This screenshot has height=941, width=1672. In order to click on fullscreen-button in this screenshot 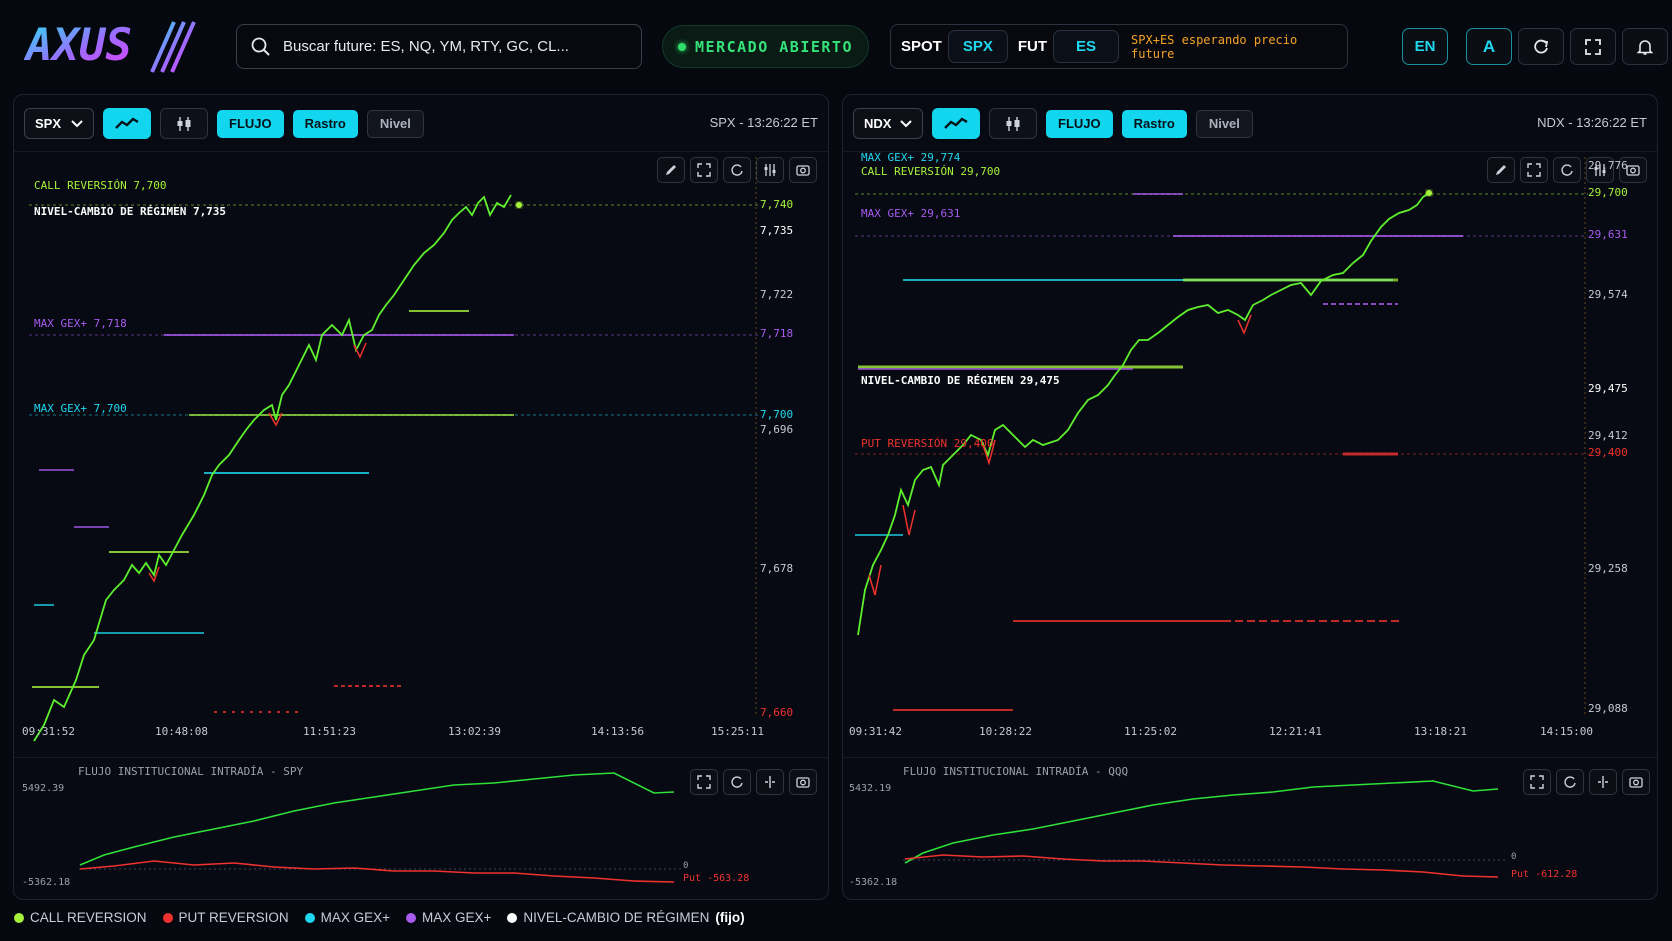, I will do `click(1593, 46)`.